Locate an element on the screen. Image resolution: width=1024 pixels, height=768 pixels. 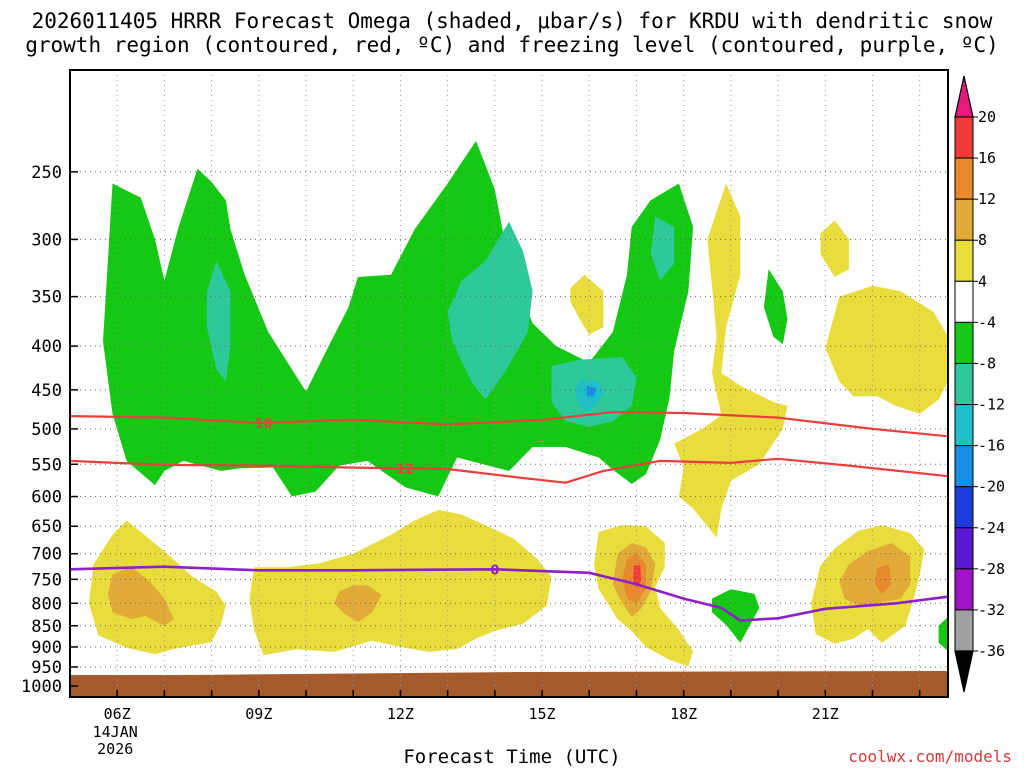
colorbar-label: -8 is located at coordinates (987, 363).